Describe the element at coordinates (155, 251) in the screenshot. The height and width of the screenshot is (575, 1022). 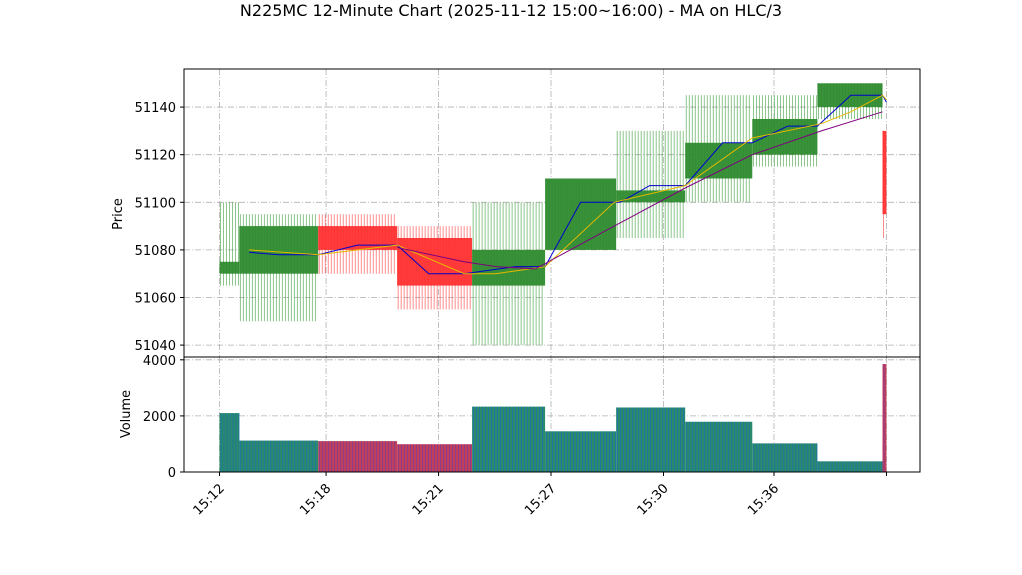
I see `price-tick-label: 51080` at that location.